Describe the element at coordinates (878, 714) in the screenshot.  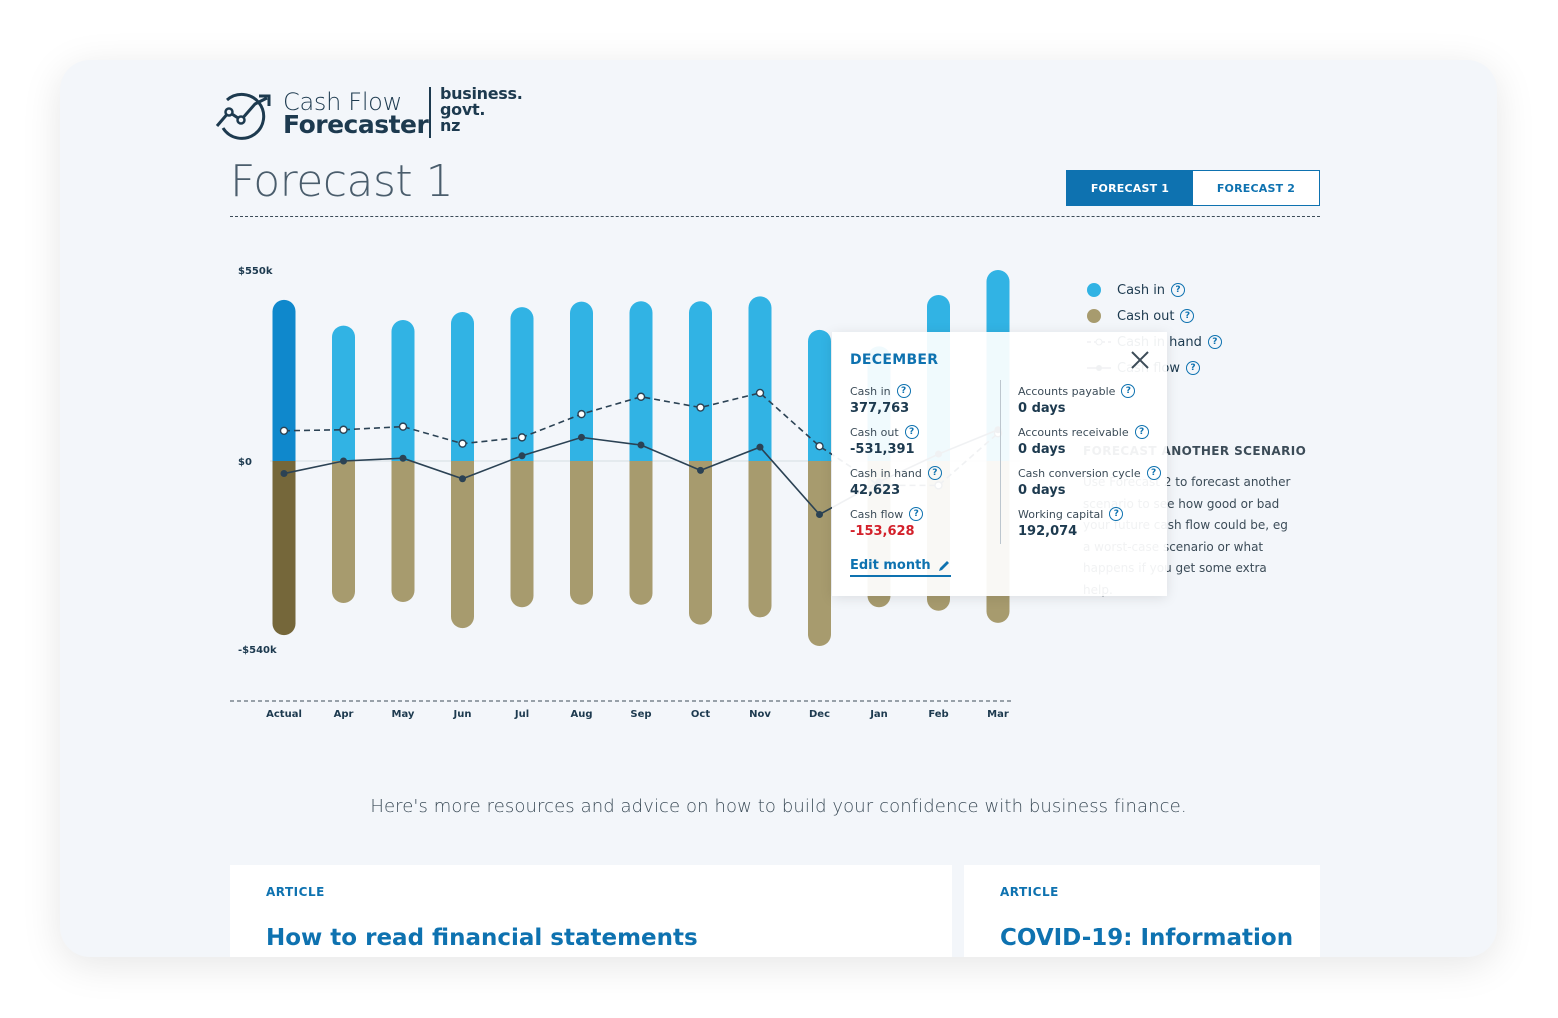
I see `x-tick-label: Jan` at that location.